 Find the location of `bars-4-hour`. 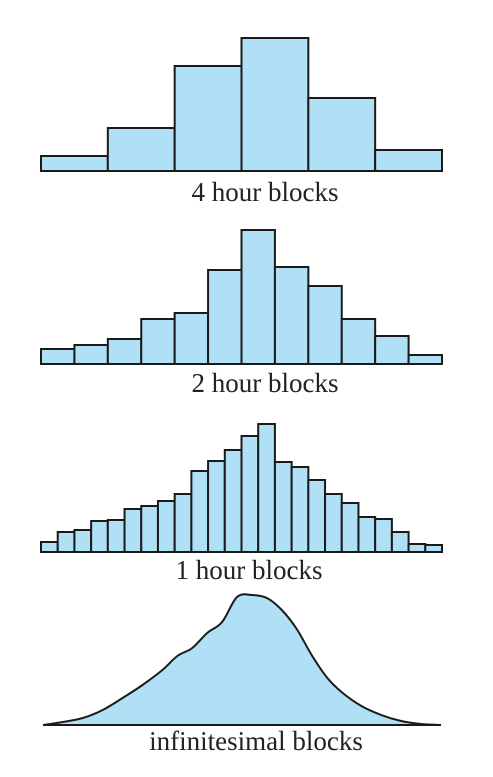

bars-4-hour is located at coordinates (242, 104).